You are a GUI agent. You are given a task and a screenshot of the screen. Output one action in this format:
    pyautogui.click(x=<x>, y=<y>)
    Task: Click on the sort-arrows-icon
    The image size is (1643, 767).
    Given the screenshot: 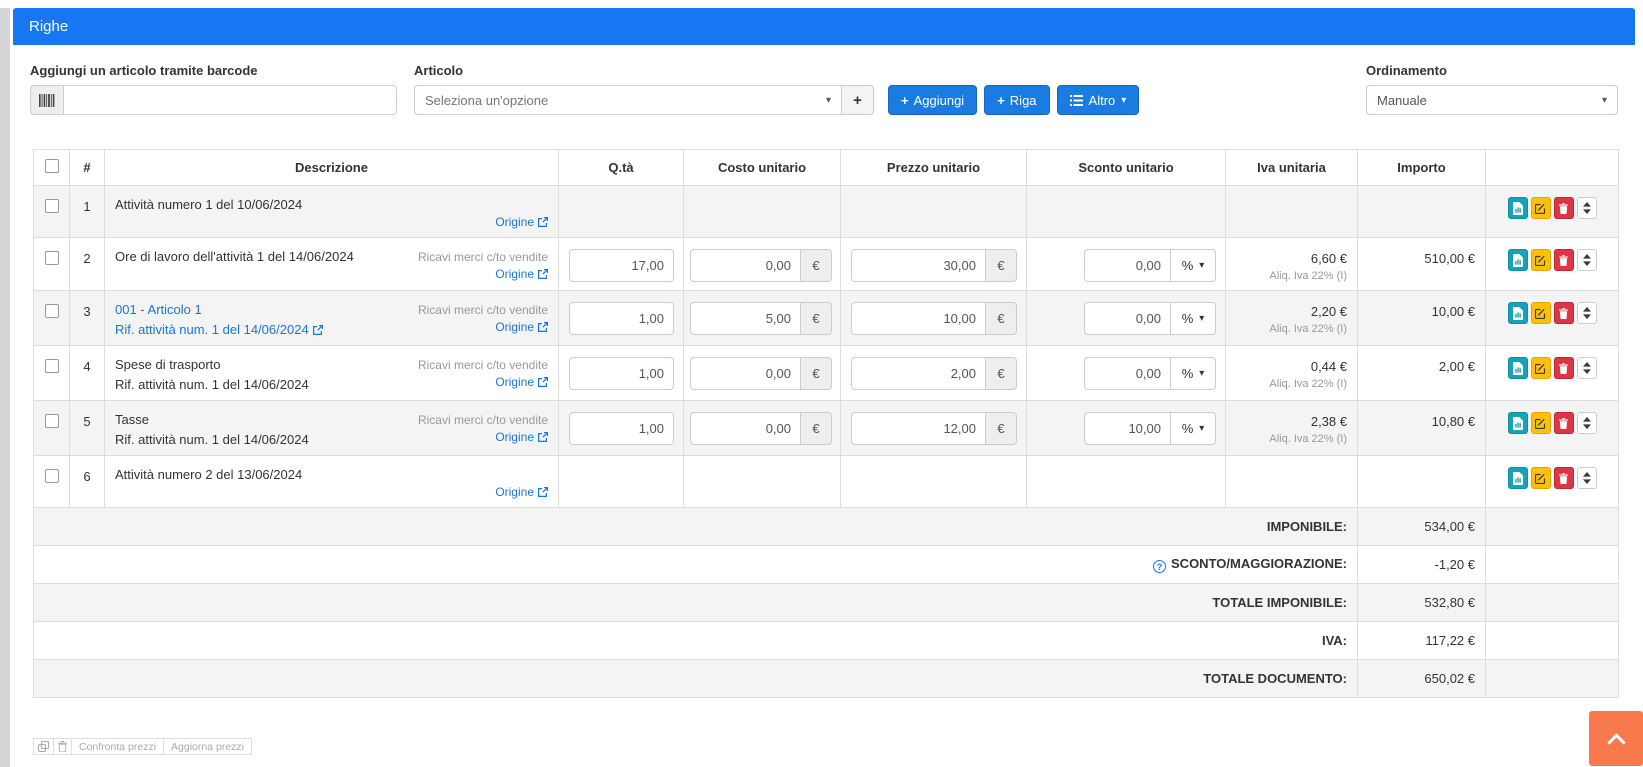 What is the action you would take?
    pyautogui.click(x=1586, y=478)
    